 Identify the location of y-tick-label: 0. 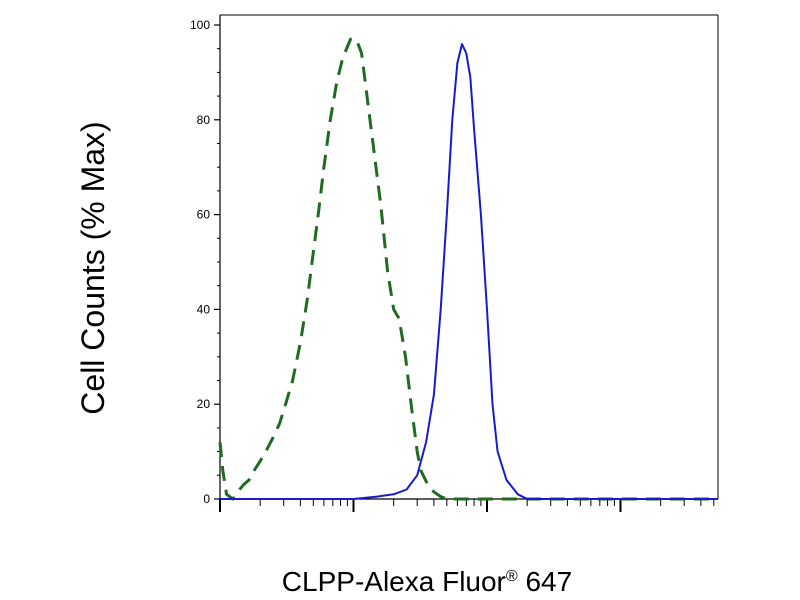
(206, 499).